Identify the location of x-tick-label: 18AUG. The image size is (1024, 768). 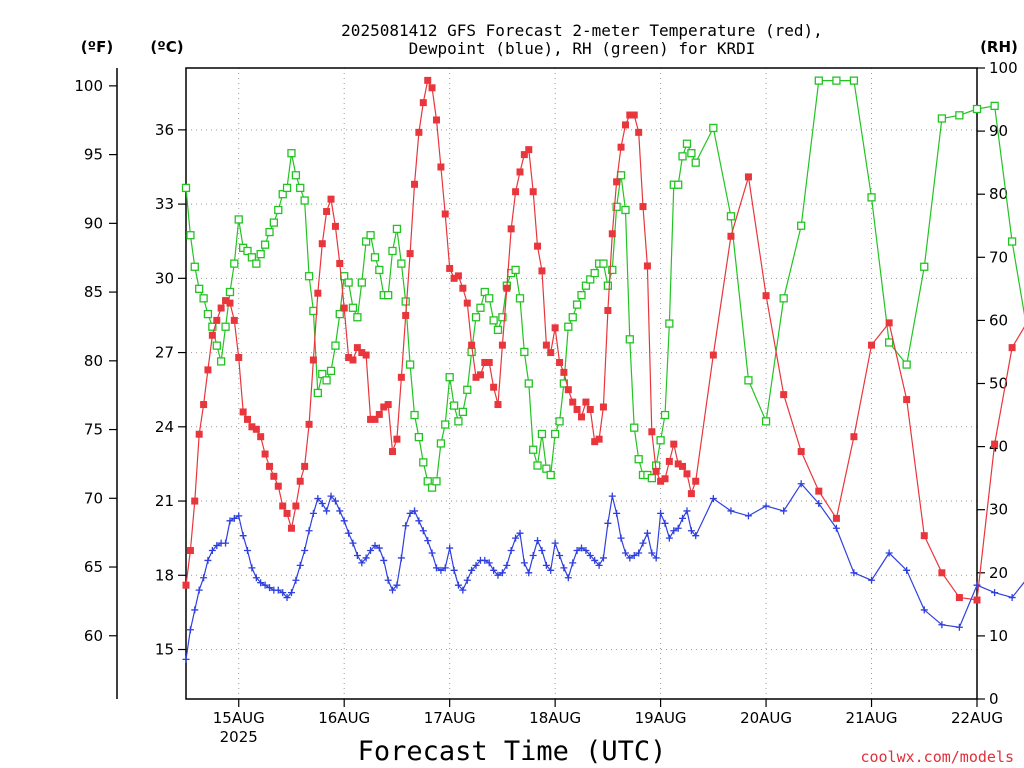
(555, 718).